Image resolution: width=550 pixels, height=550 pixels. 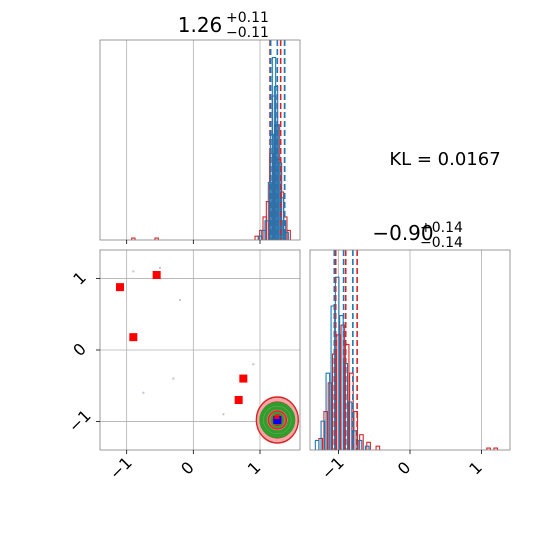 I want to click on hist-2-title-value: −0.90, so click(x=402, y=233).